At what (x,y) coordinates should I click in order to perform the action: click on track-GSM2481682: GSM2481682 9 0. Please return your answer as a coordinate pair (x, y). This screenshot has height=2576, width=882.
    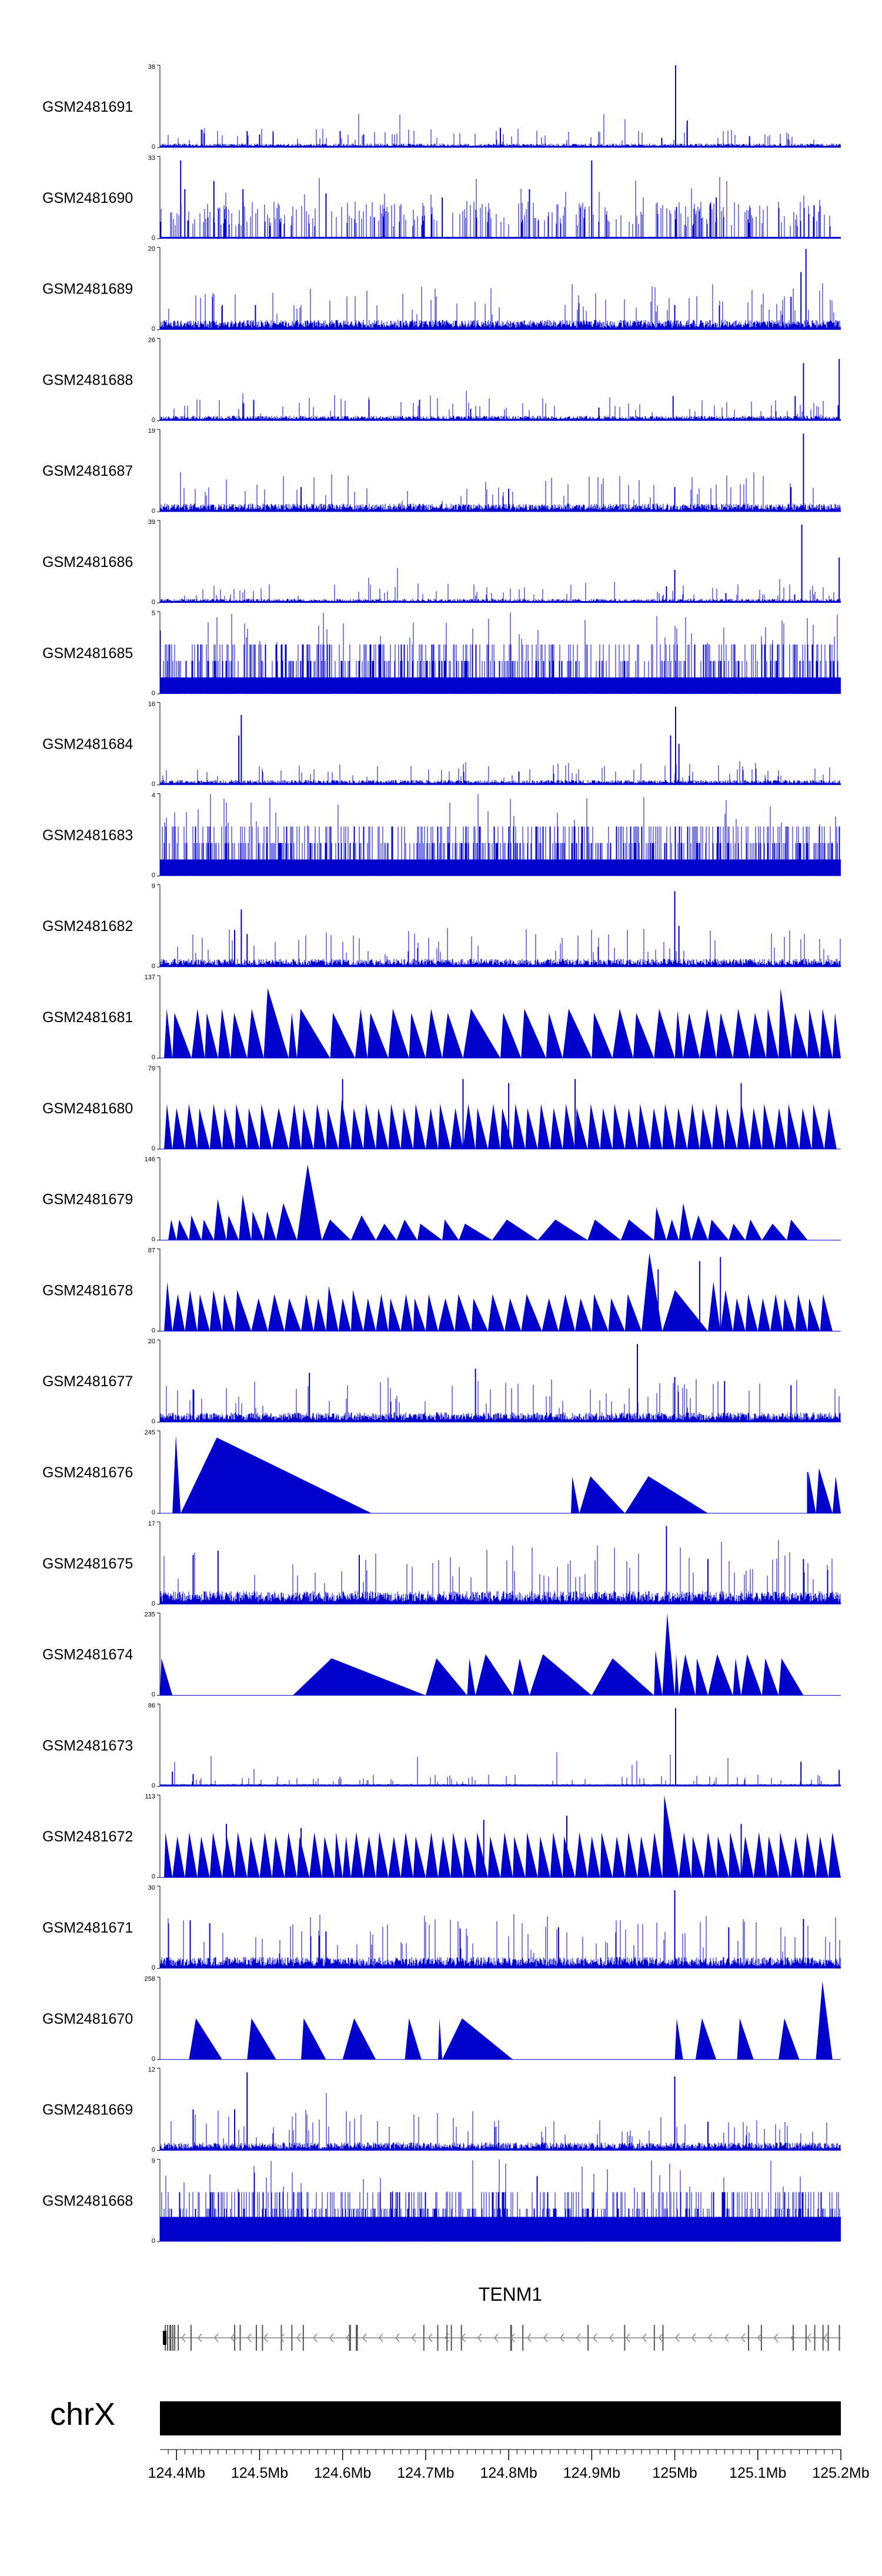
    Looking at the image, I should click on (441, 926).